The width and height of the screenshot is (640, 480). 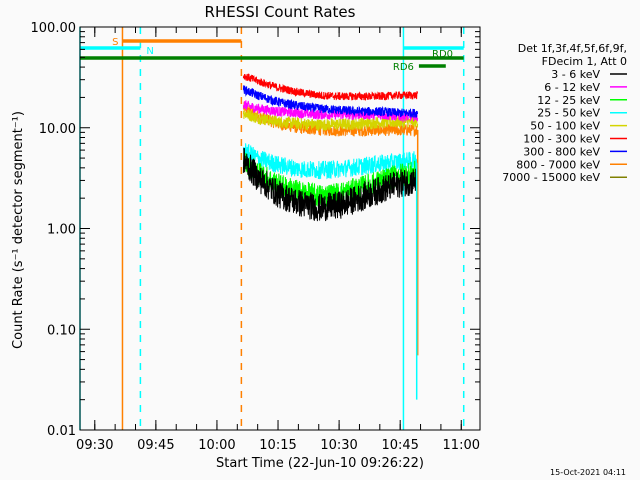 I want to click on bar-label: RD0, so click(x=442, y=54).